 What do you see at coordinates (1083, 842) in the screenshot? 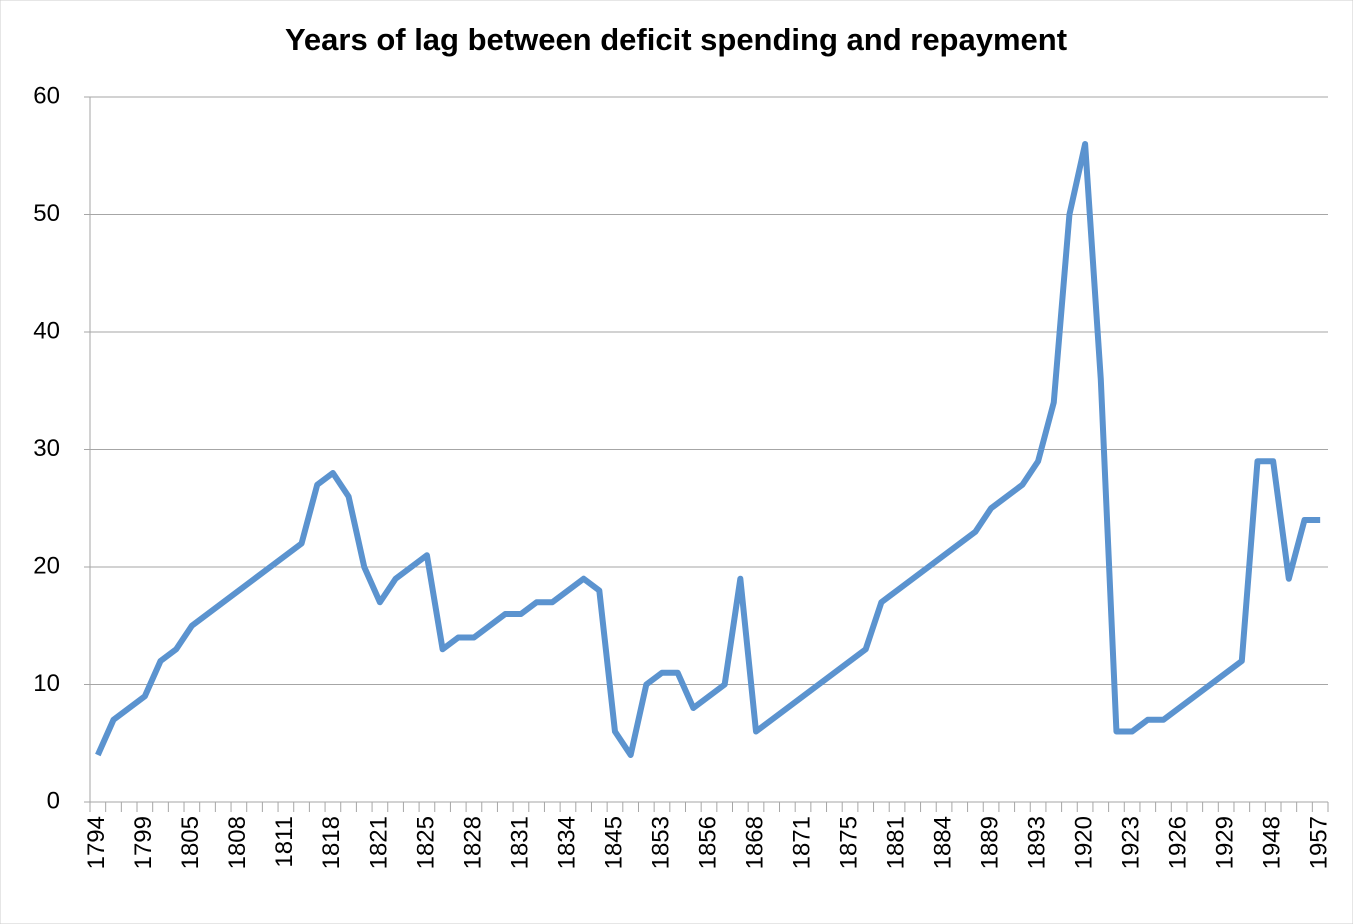
I see `x-tick-label: 1920` at bounding box center [1083, 842].